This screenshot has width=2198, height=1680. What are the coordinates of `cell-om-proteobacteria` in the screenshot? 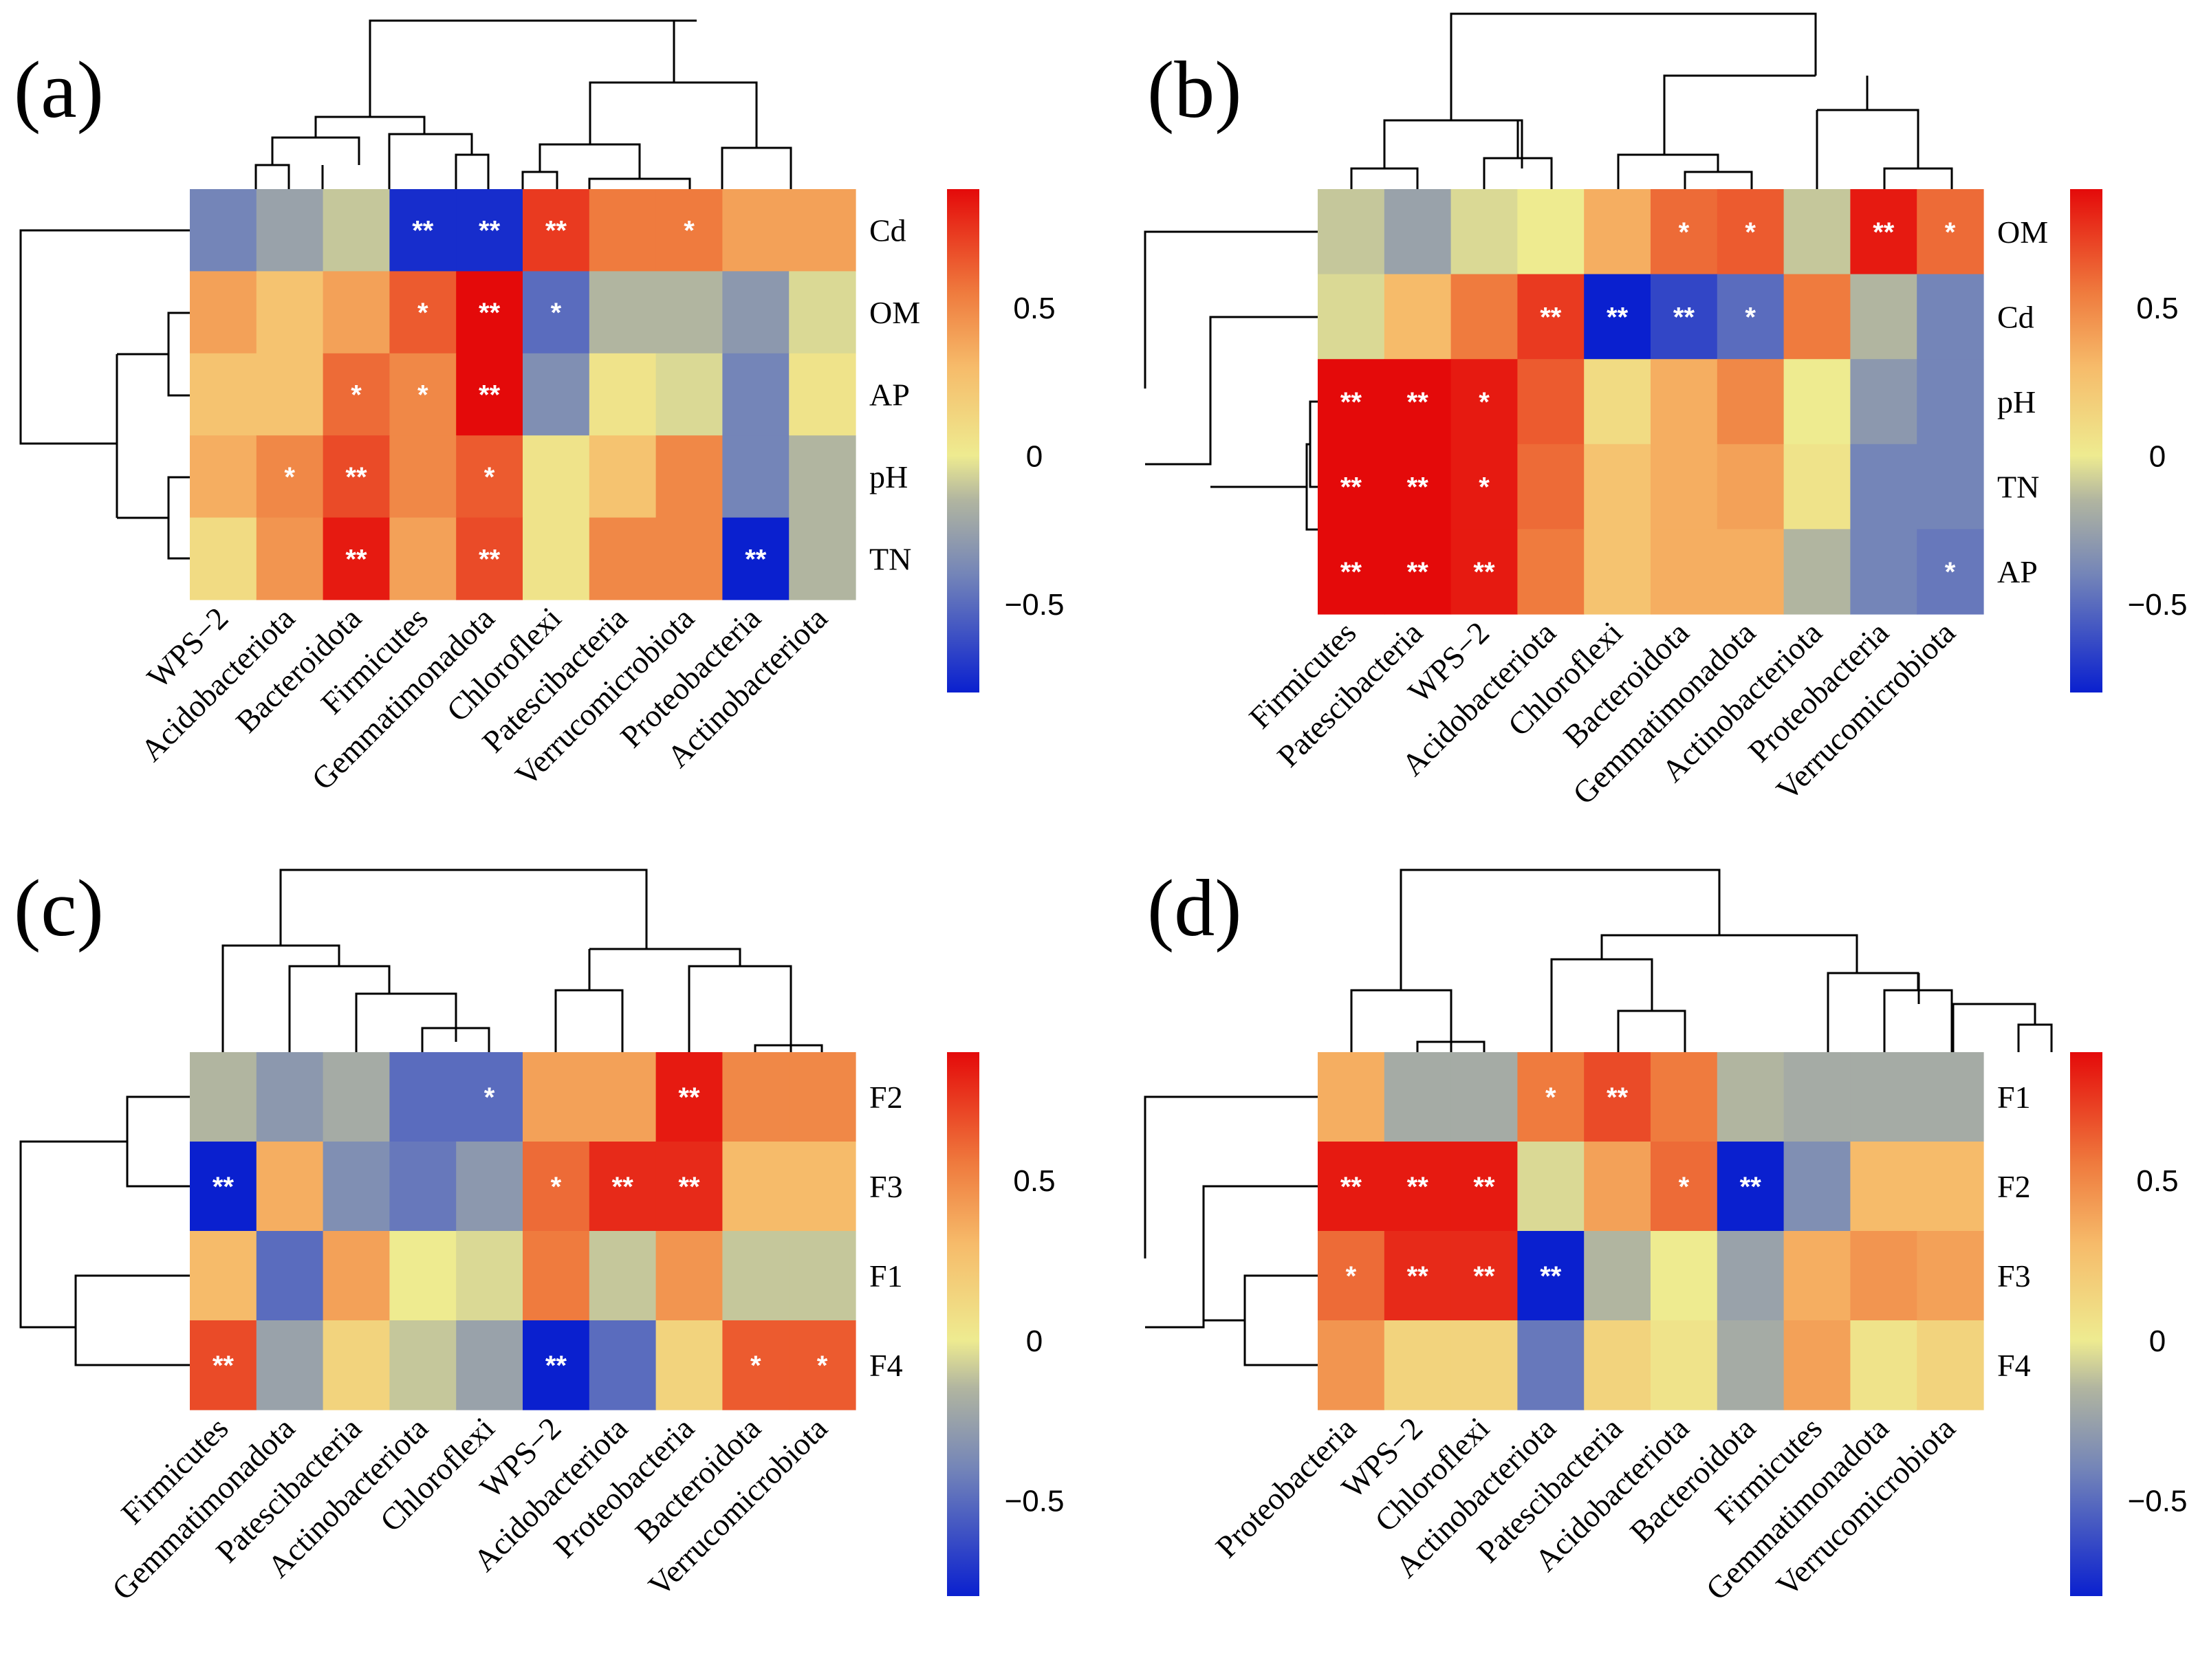 It's located at (1883, 232).